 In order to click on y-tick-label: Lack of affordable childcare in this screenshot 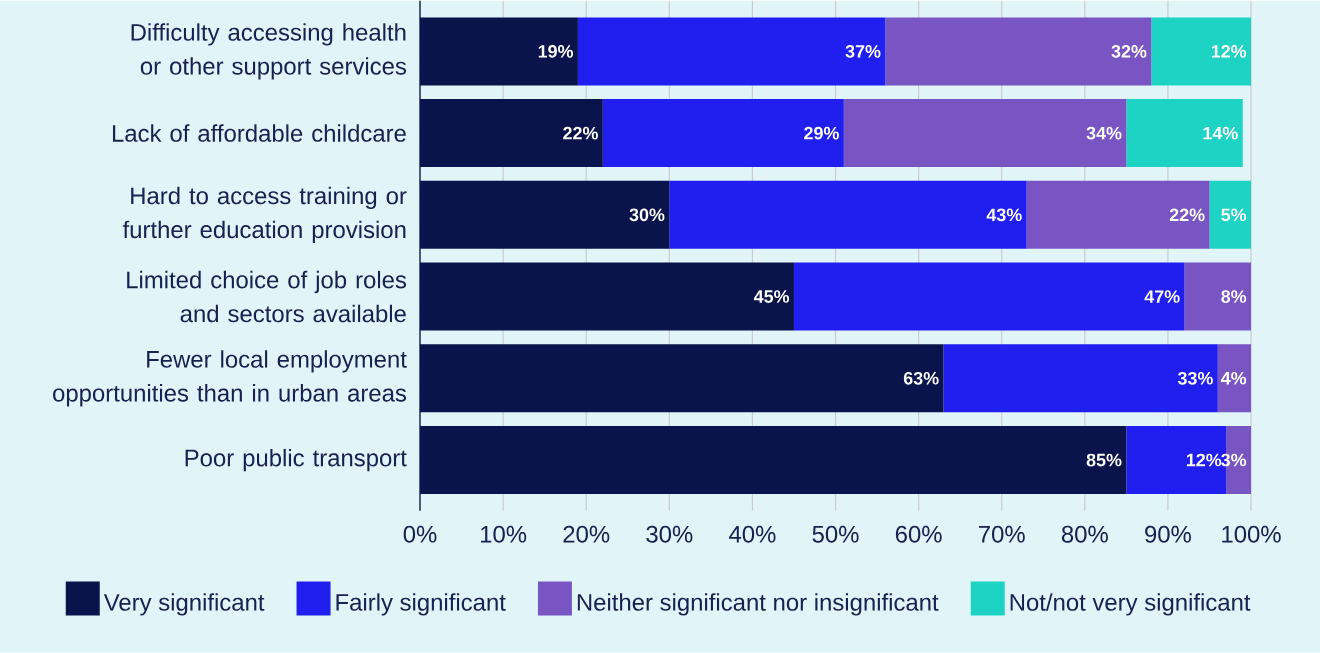, I will do `click(259, 133)`.